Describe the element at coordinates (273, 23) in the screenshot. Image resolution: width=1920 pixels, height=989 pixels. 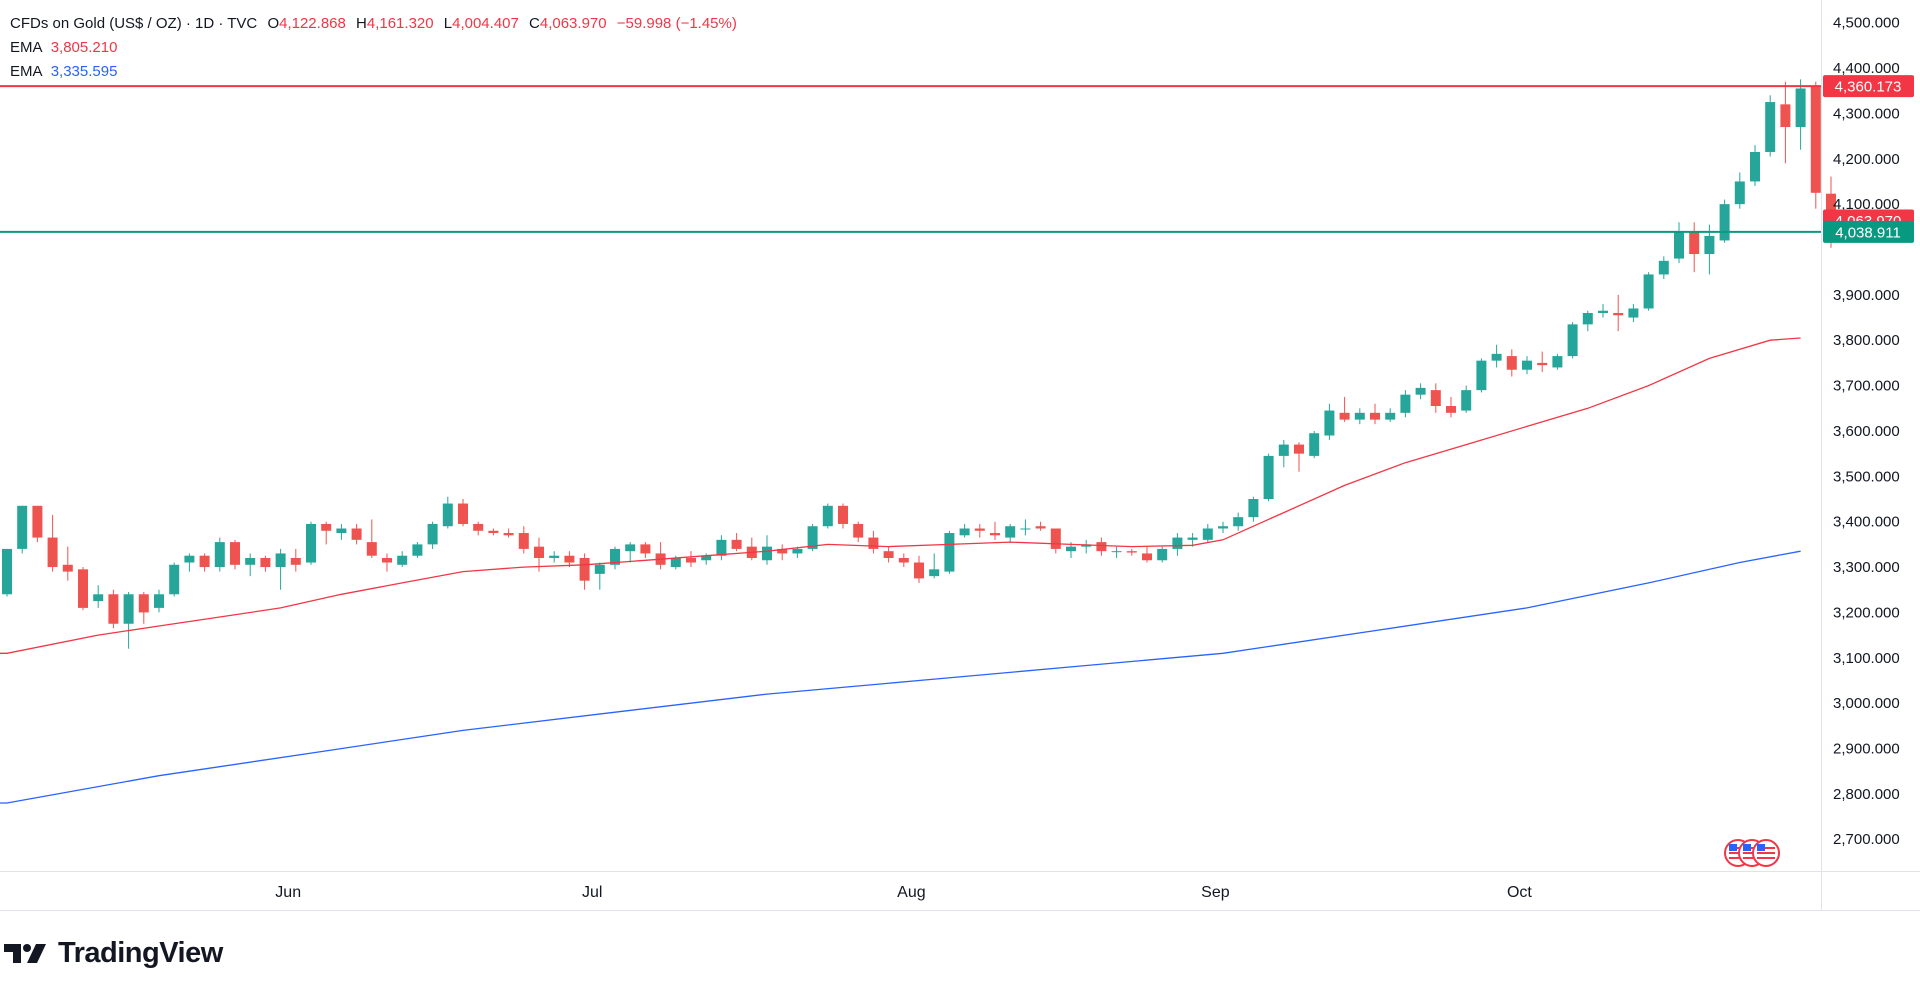
I see `open-label: O` at that location.